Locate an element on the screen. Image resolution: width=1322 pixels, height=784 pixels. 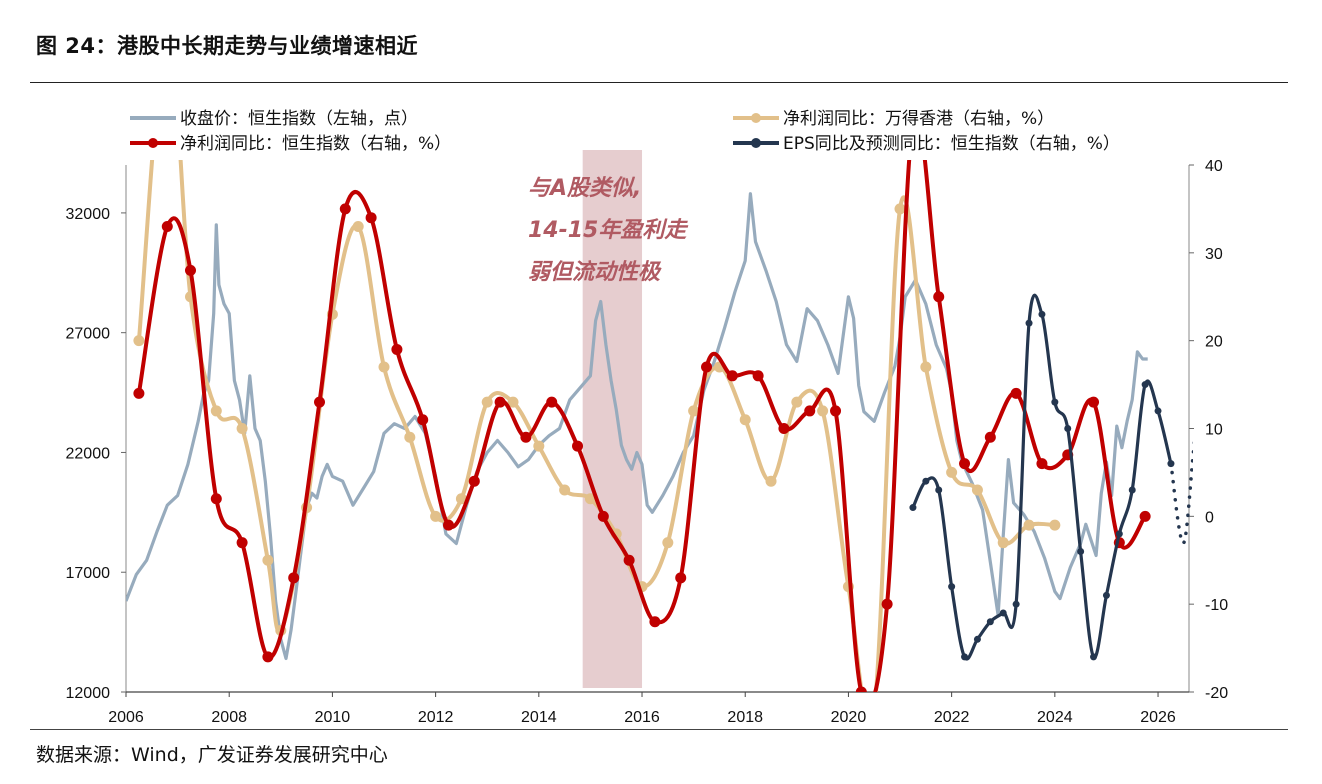
x-tick-label: 2010 is located at coordinates (333, 717).